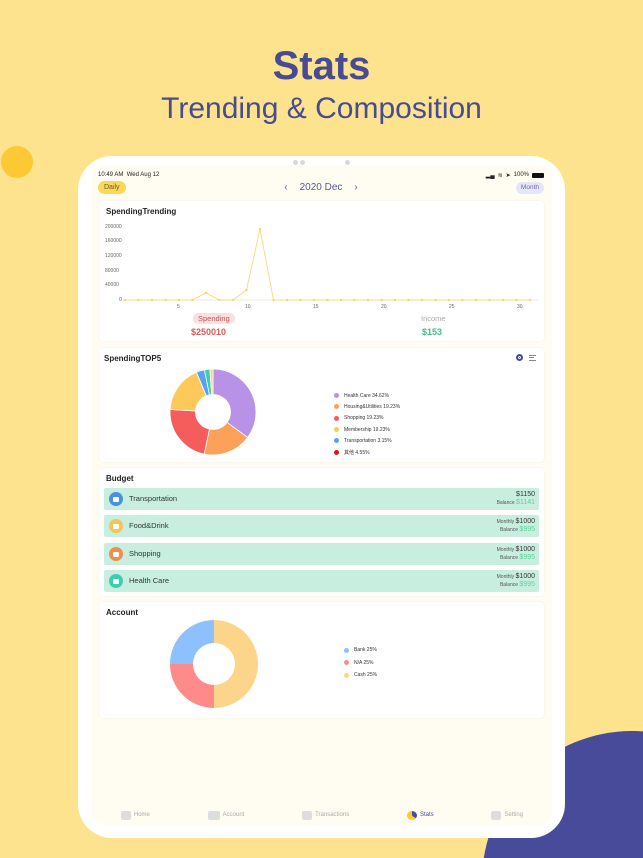 The height and width of the screenshot is (858, 643). I want to click on budget-row-health-care: Health Care Monthly $1000 Balance $995, so click(321, 581).